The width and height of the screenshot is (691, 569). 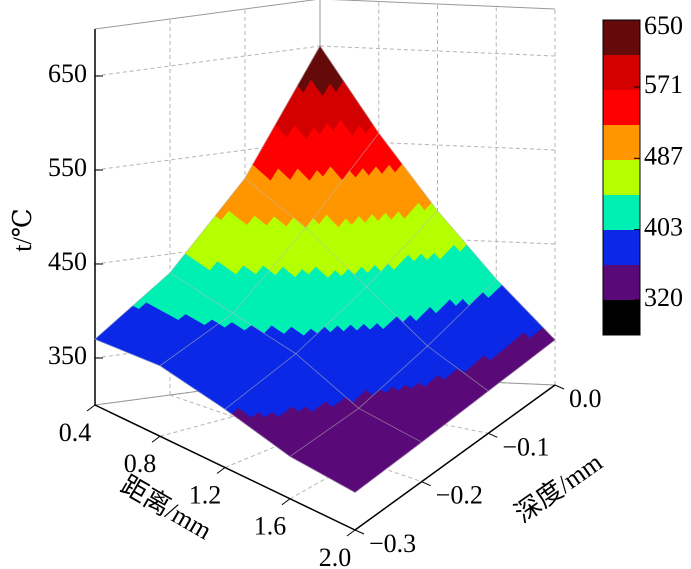 What do you see at coordinates (525, 446) in the screenshot?
I see `y-tick-label: −0.1` at bounding box center [525, 446].